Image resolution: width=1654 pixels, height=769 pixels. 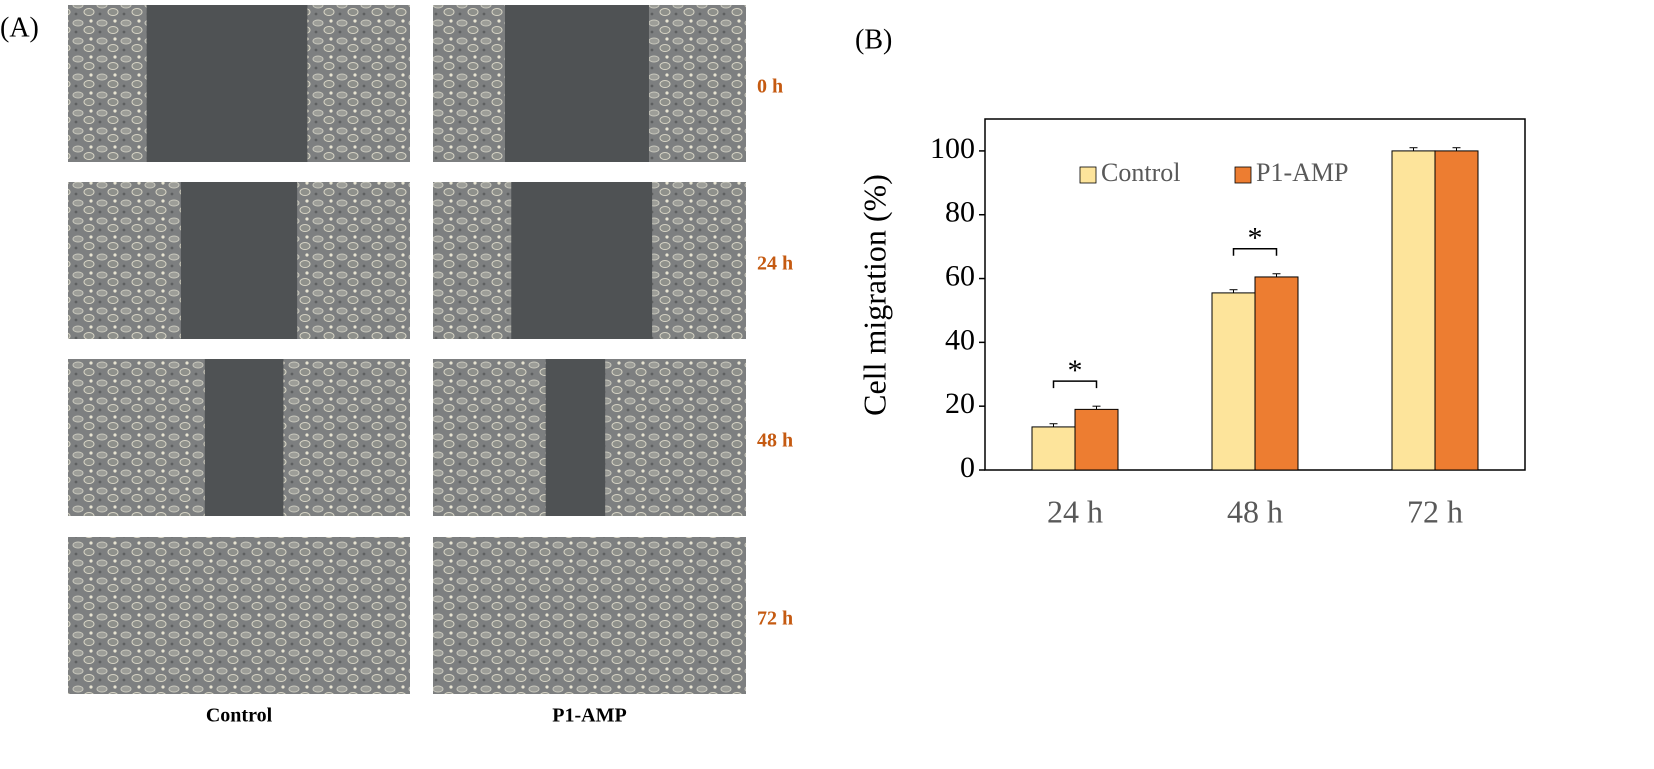 I want to click on panel-label: (A), so click(x=19, y=27).